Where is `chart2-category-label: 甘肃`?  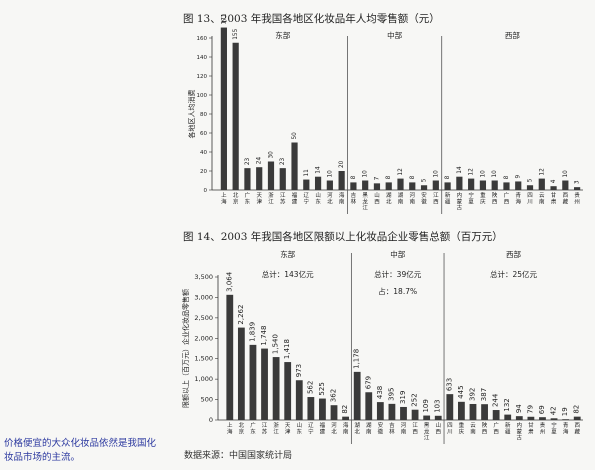
chart2-category-label: 甘肃 is located at coordinates (531, 428).